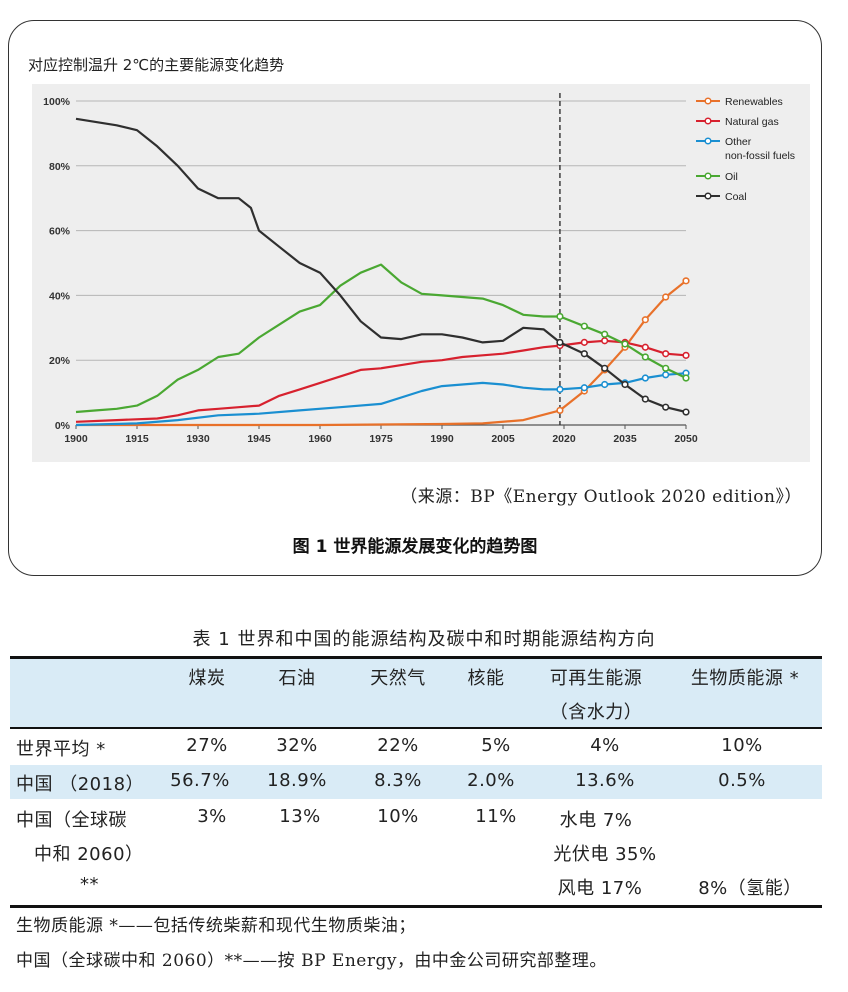 The height and width of the screenshot is (992, 848). What do you see at coordinates (80, 784) in the screenshot?
I see `row-china2018-label: 中国 （2018）` at bounding box center [80, 784].